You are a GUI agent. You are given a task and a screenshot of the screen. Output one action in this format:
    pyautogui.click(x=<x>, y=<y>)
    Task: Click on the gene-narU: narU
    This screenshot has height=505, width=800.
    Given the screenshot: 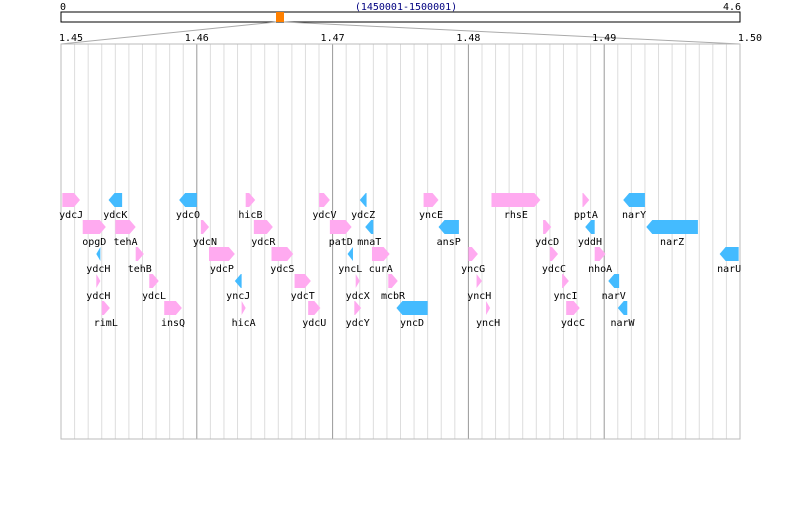 What is the action you would take?
    pyautogui.click(x=729, y=261)
    